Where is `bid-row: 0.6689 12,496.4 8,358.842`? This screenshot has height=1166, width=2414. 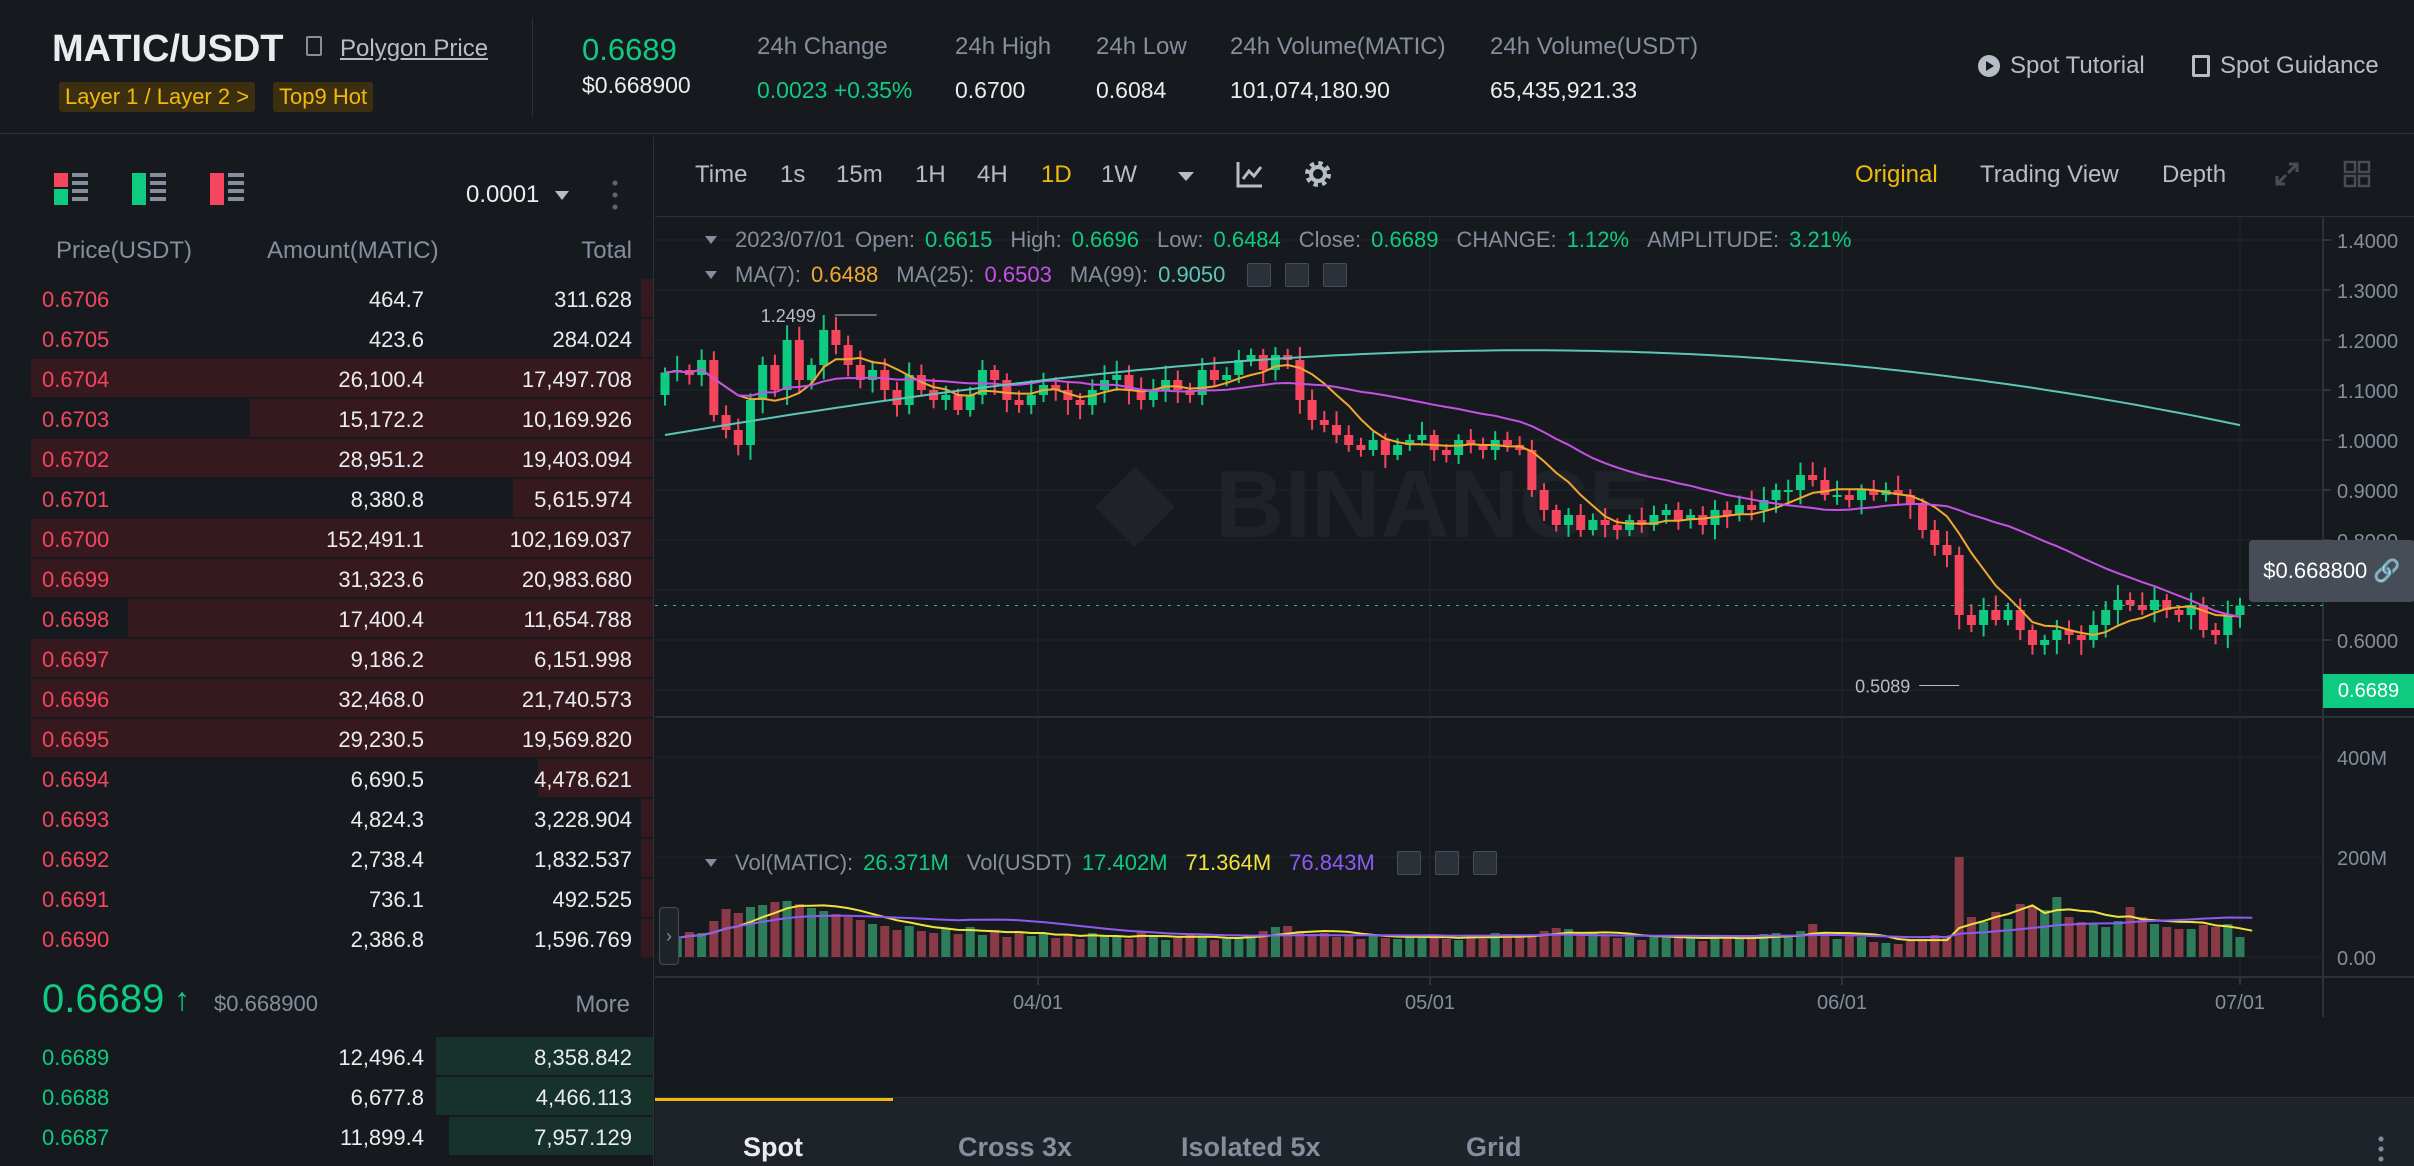
bid-row: 0.6689 12,496.4 8,358.842 is located at coordinates (332, 1057).